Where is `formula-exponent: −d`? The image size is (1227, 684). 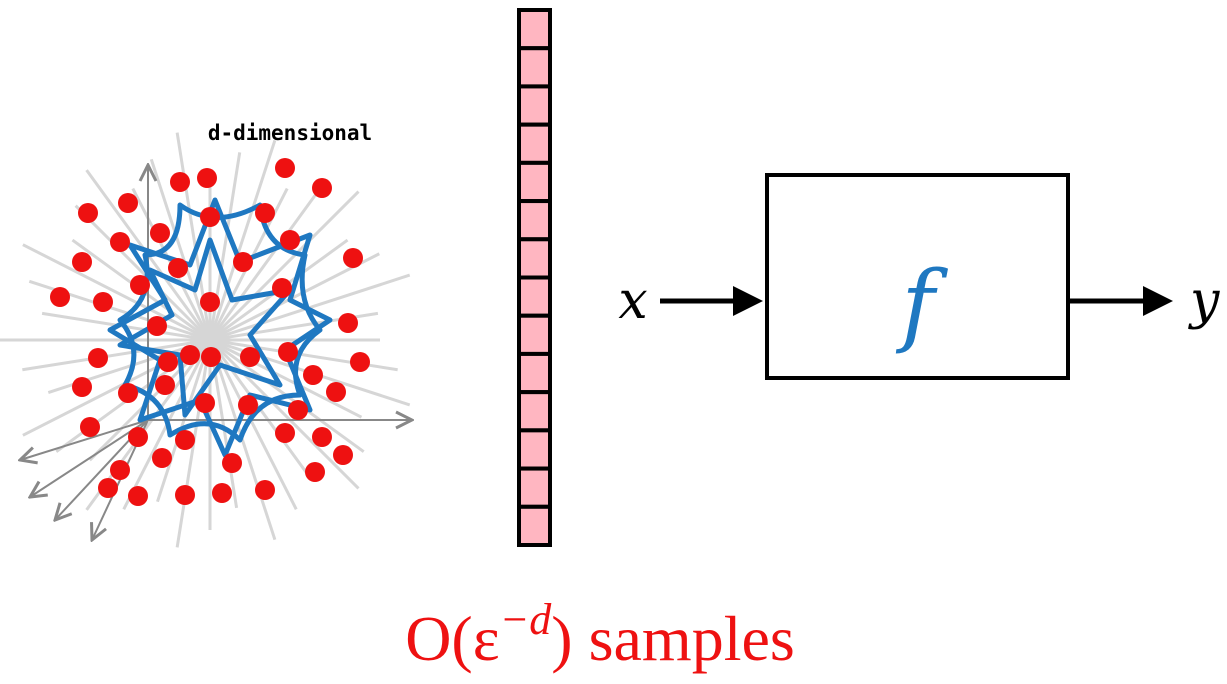 formula-exponent: −d is located at coordinates (526, 619).